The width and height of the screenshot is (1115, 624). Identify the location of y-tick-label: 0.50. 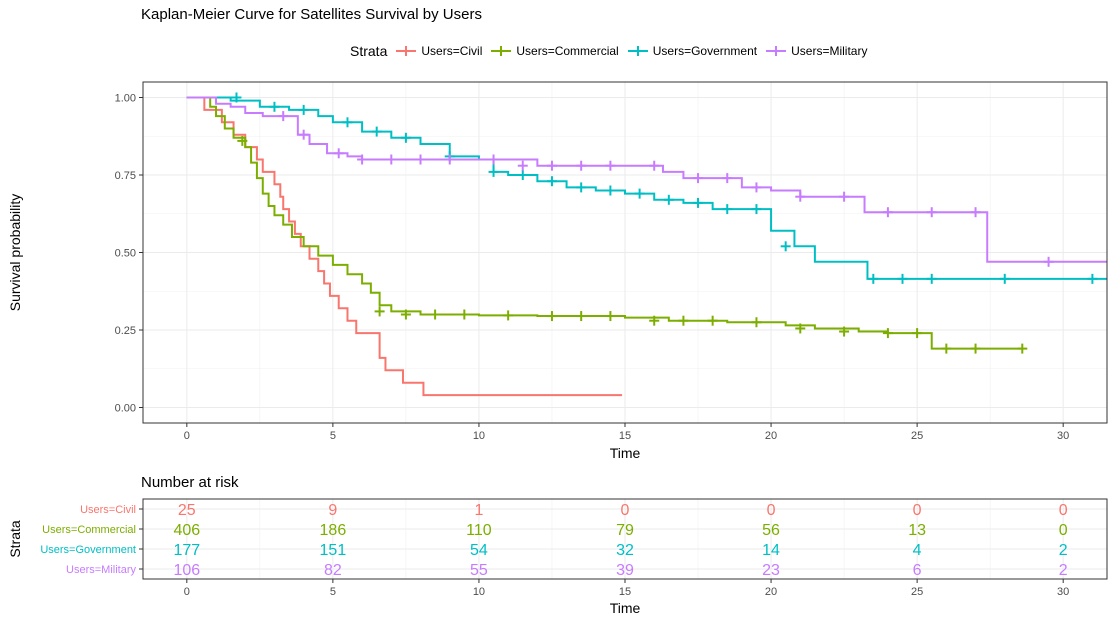
(125, 254).